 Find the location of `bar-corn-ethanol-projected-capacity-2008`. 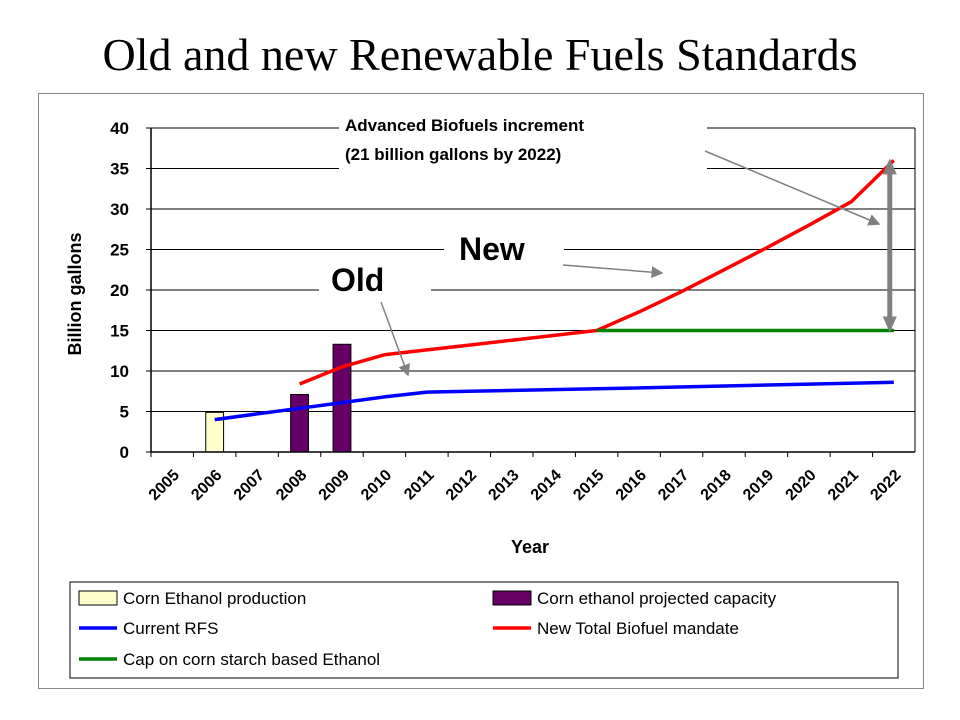

bar-corn-ethanol-projected-capacity-2008 is located at coordinates (299, 423).